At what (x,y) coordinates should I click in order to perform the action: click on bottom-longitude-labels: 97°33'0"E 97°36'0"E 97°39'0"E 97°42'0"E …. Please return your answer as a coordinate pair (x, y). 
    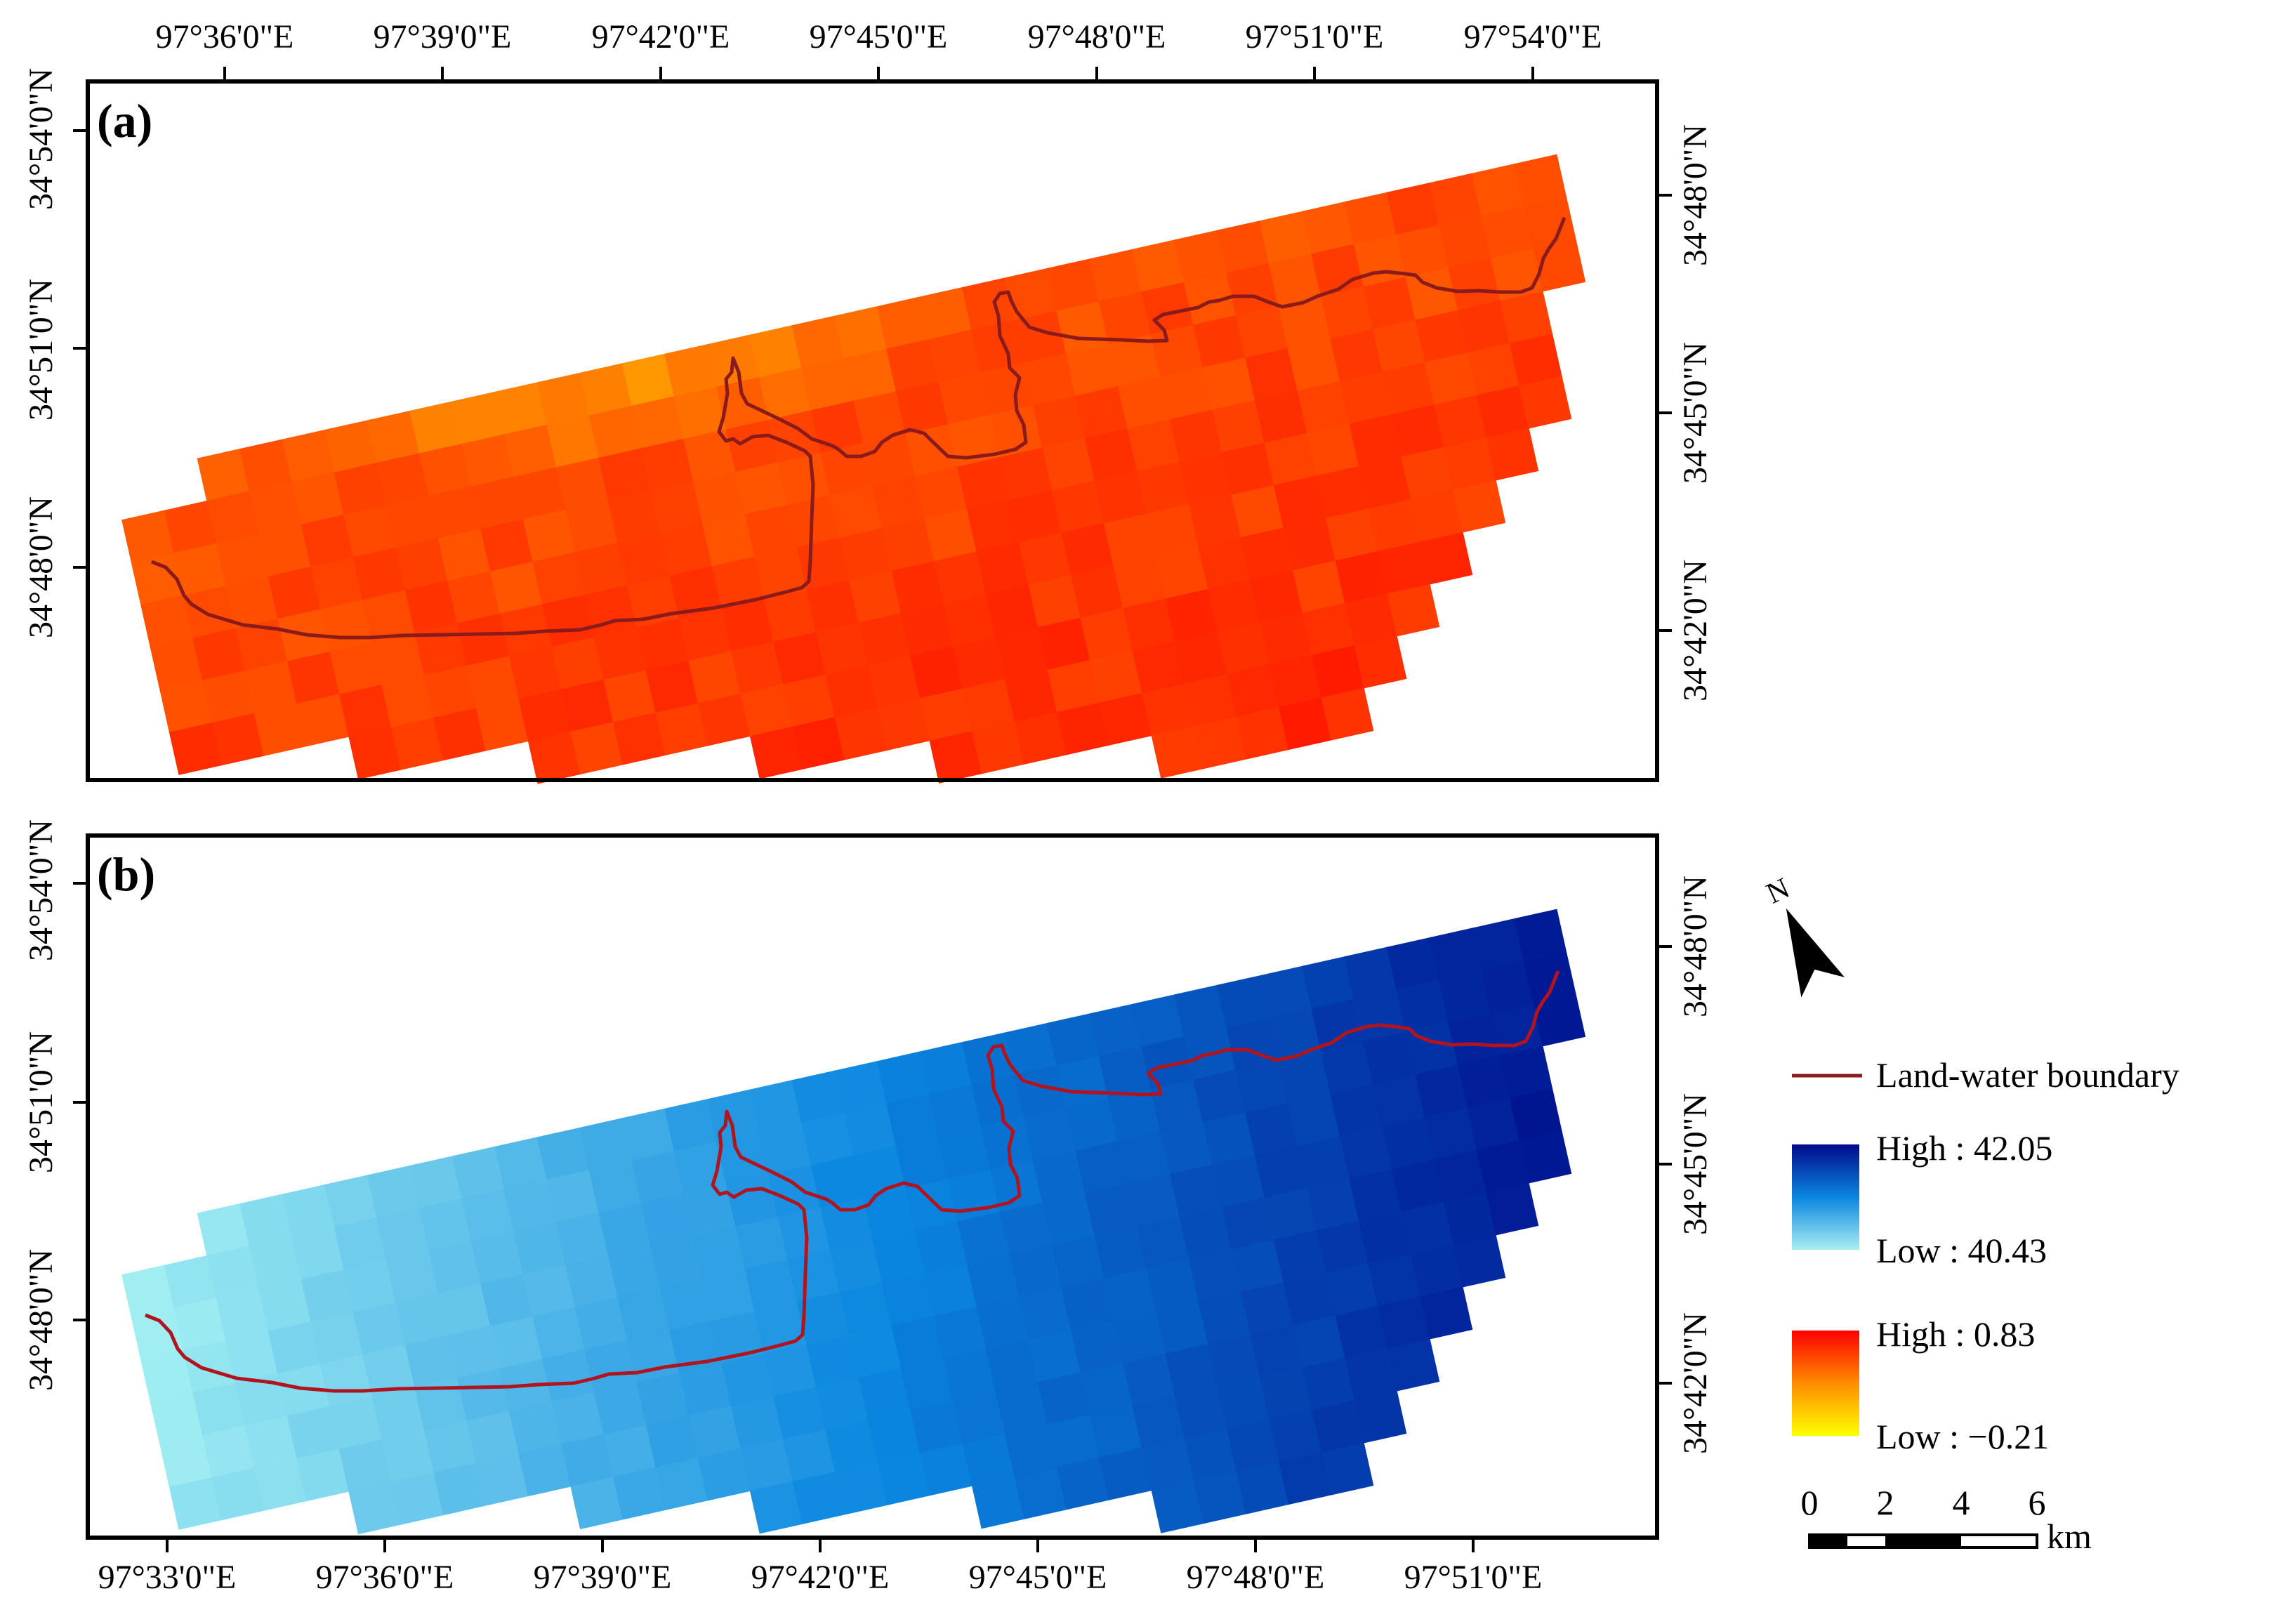
    Looking at the image, I should click on (820, 1577).